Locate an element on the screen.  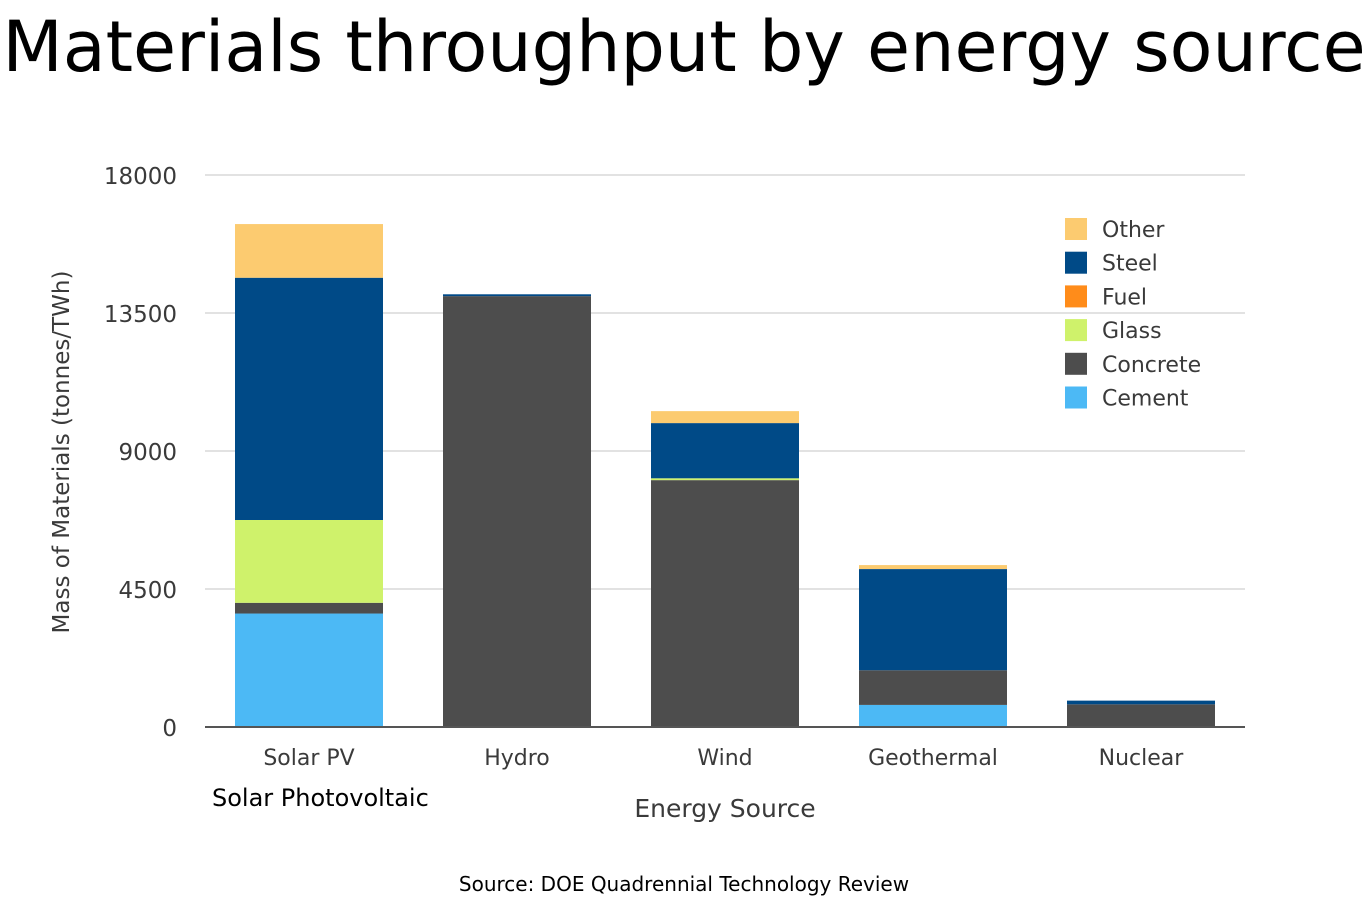
y-tick-label-9000: 9000 is located at coordinates (147, 453).